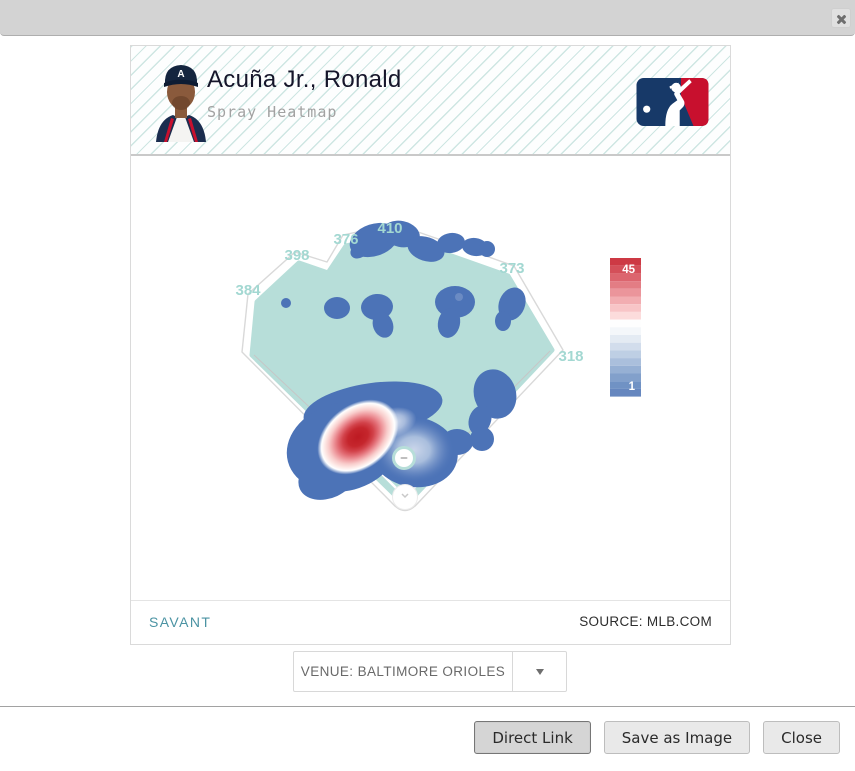 The image size is (855, 771). I want to click on legend-max: 45, so click(628, 270).